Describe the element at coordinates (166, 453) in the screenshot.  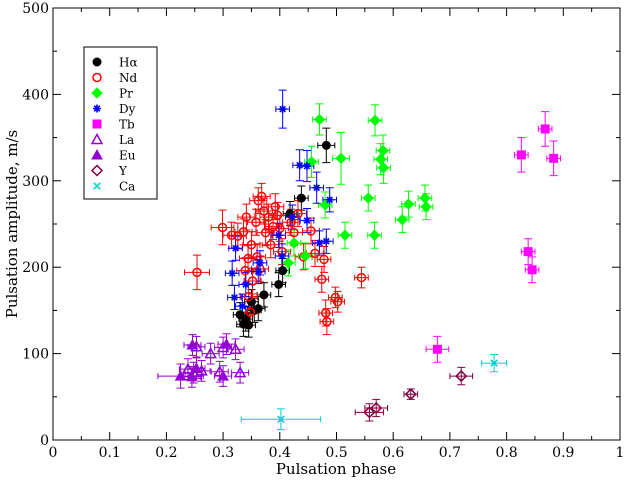
I see `x-tick-label: 0.2` at that location.